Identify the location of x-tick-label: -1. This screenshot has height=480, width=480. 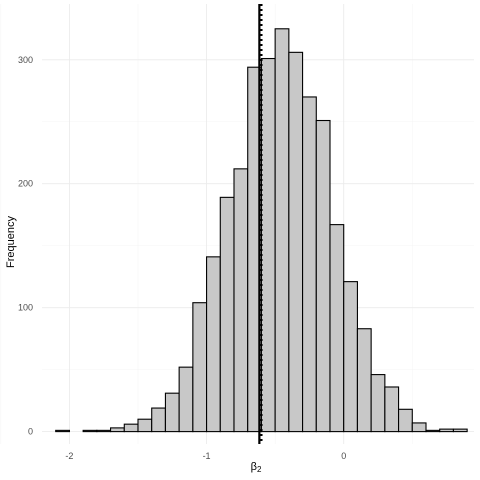
(207, 456).